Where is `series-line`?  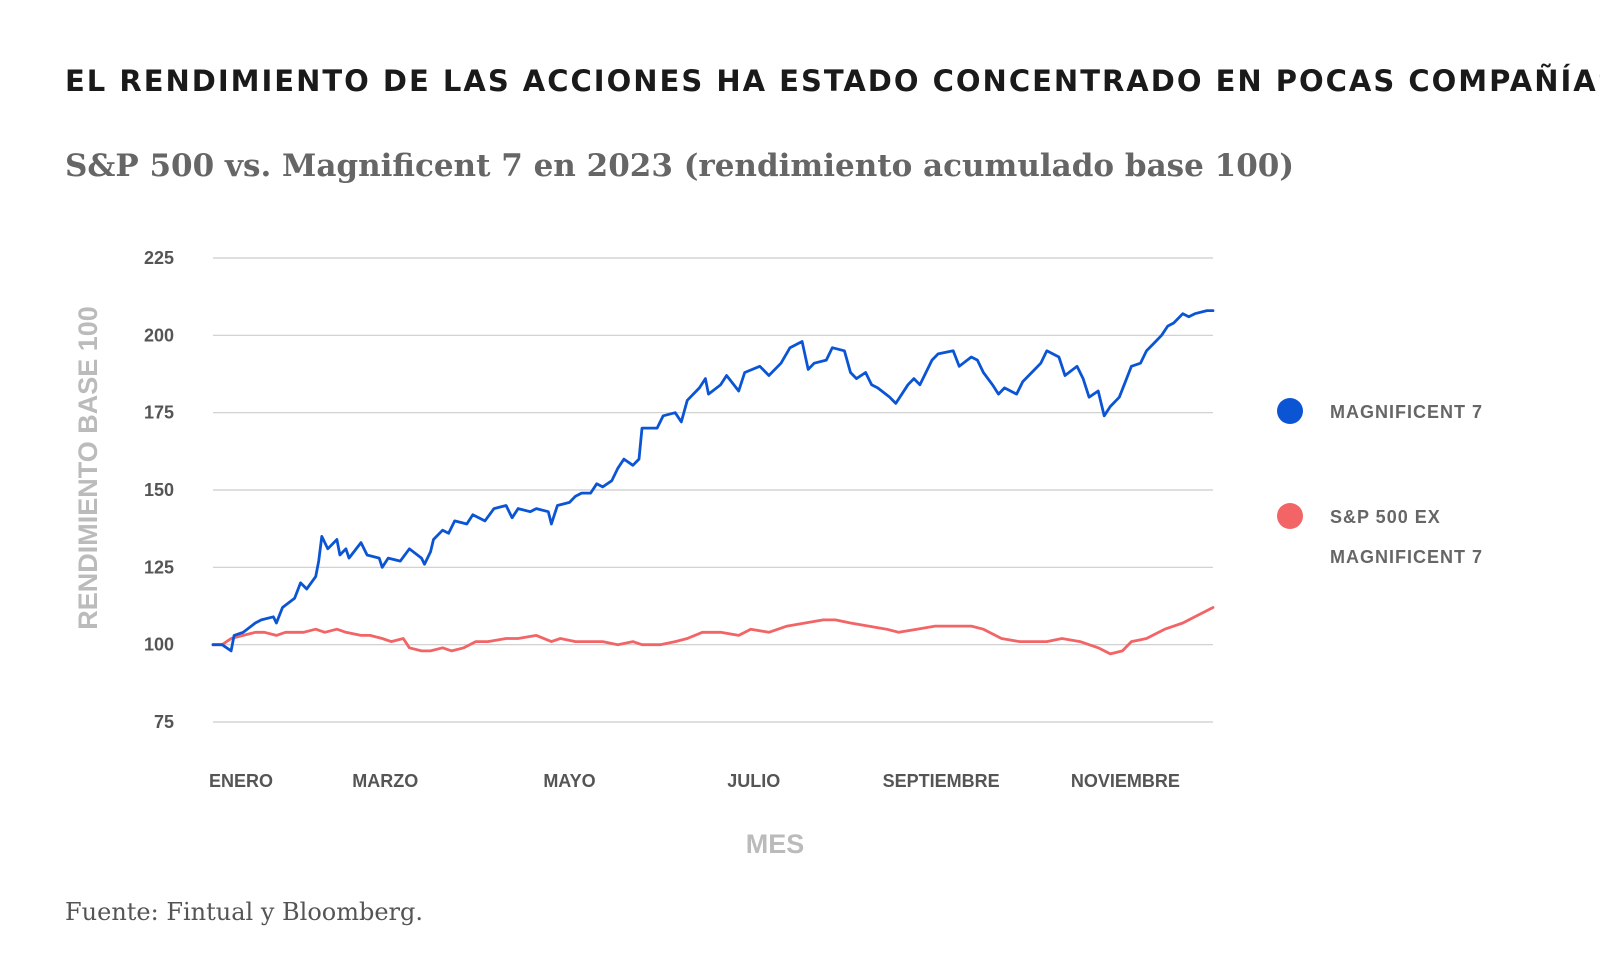 series-line is located at coordinates (713, 631).